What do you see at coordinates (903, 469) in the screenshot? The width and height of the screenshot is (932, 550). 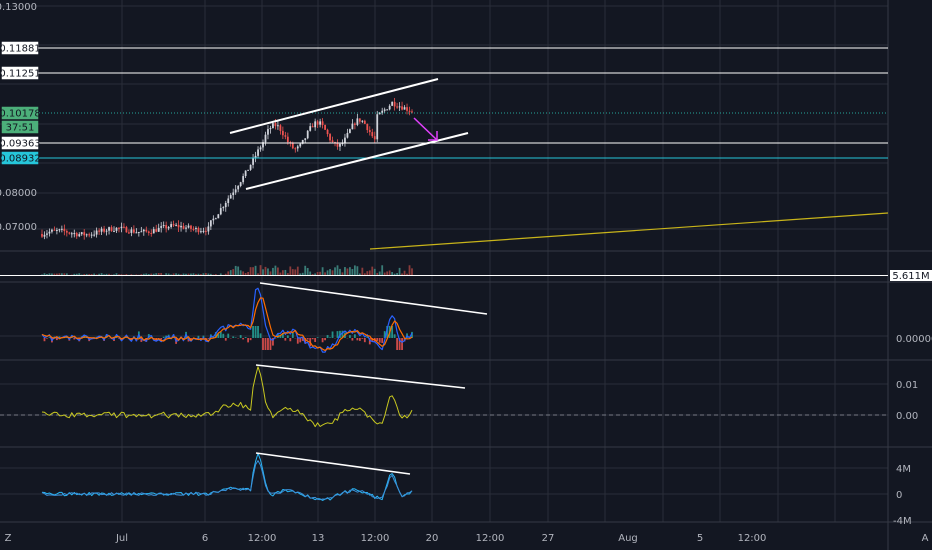 I see `volume-osc-tick-label: 4M` at bounding box center [903, 469].